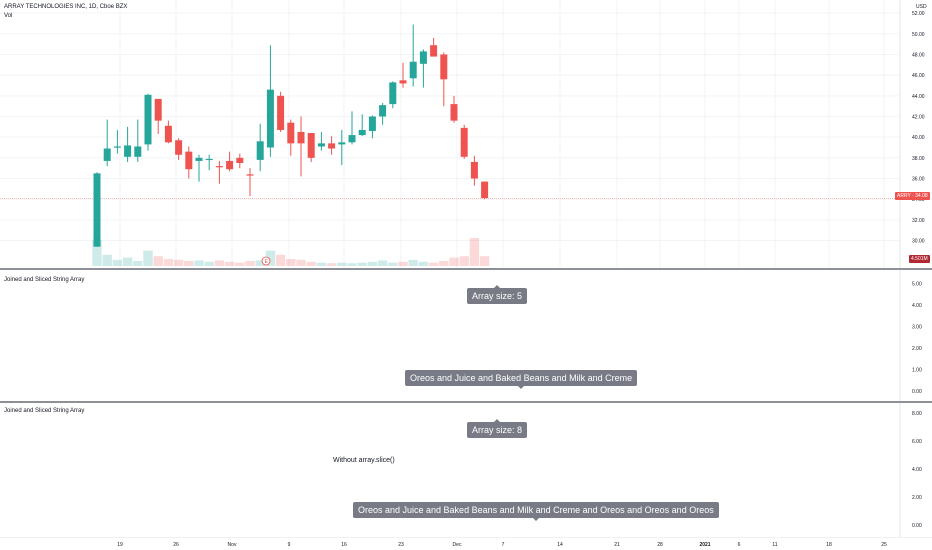 Image resolution: width=932 pixels, height=550 pixels. I want to click on time-tick-label: 7, so click(503, 545).